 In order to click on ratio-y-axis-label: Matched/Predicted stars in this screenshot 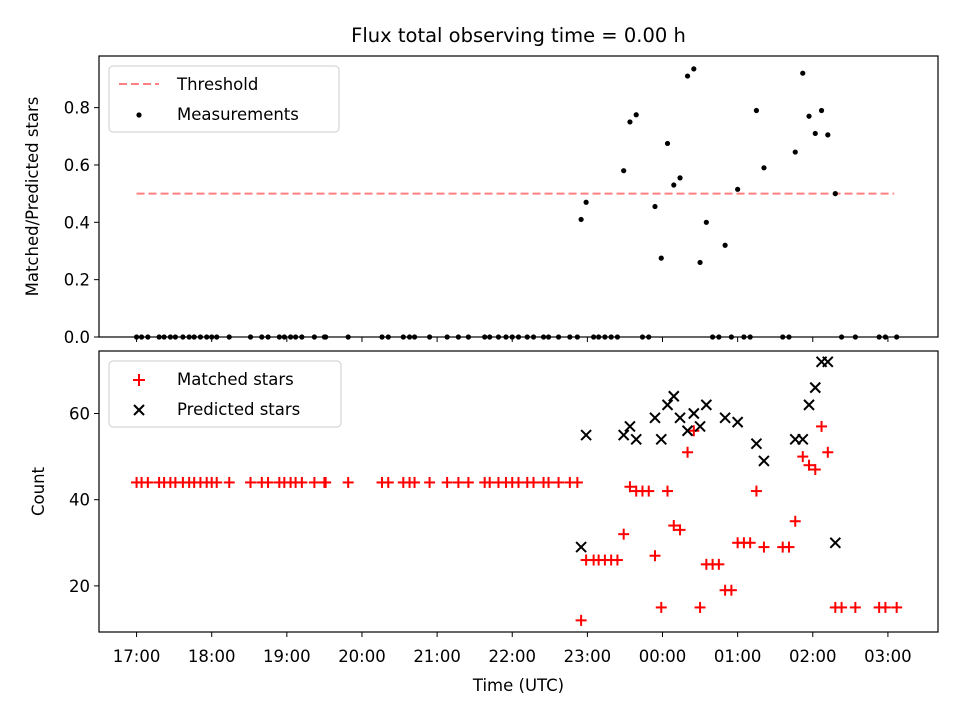, I will do `click(32, 197)`.